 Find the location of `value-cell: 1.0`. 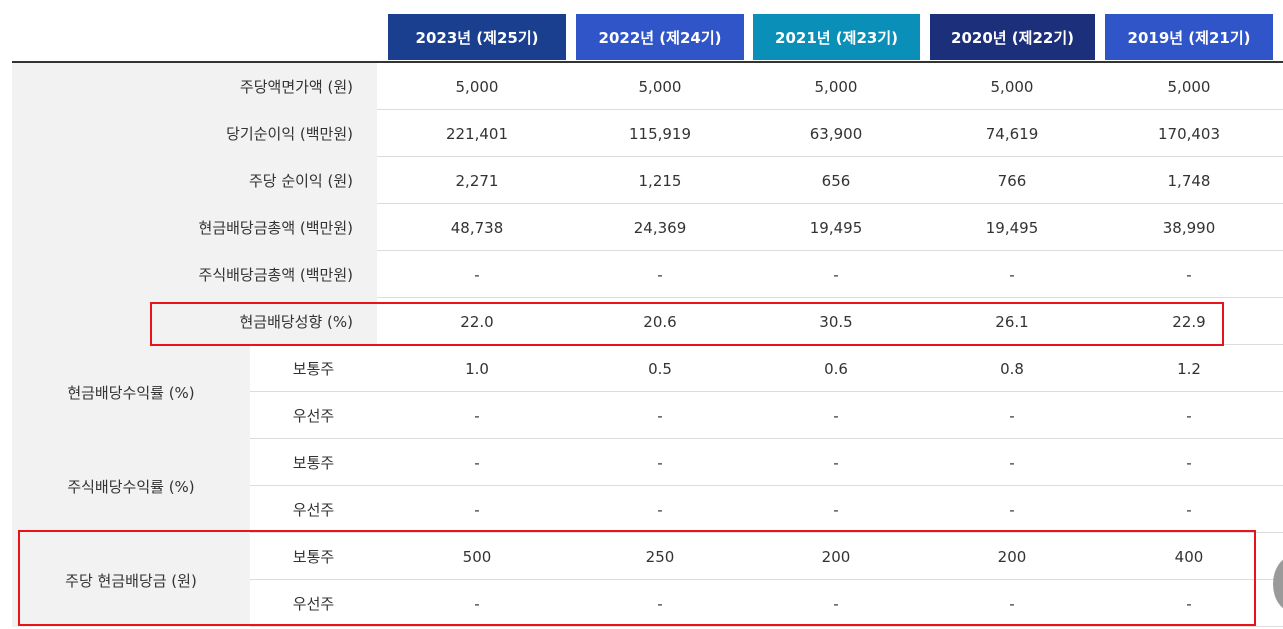

value-cell: 1.0 is located at coordinates (477, 368).